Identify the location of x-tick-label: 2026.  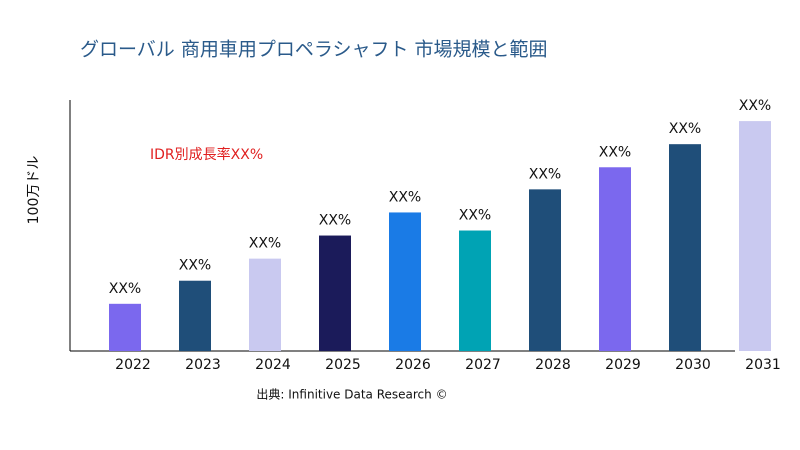
(413, 365).